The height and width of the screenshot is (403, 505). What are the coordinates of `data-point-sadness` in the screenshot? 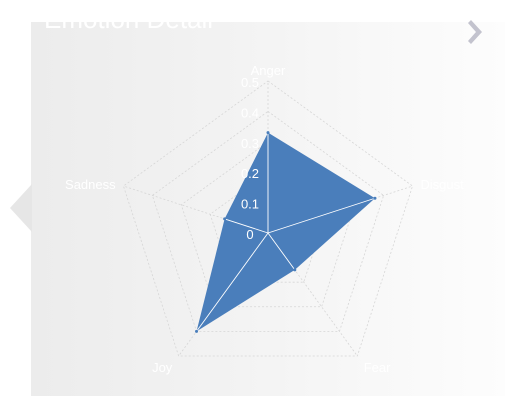 It's located at (225, 219).